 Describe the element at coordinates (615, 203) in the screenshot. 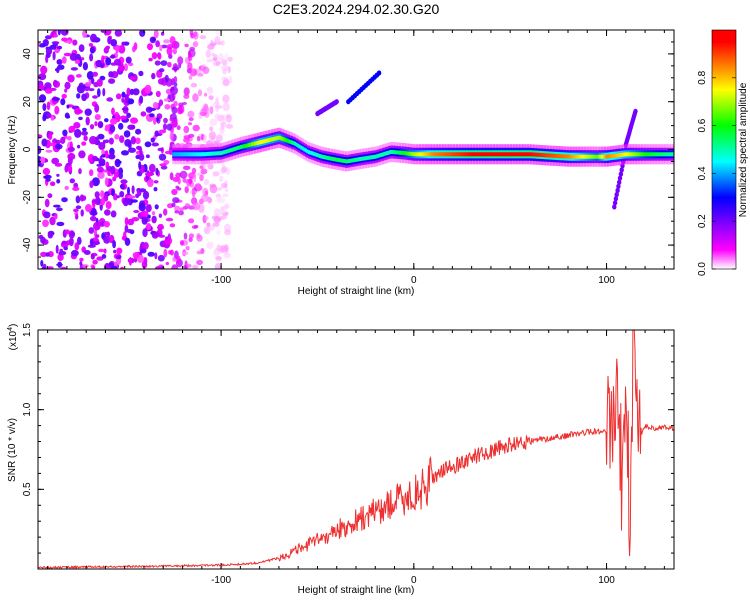

I see `streak-blob` at that location.